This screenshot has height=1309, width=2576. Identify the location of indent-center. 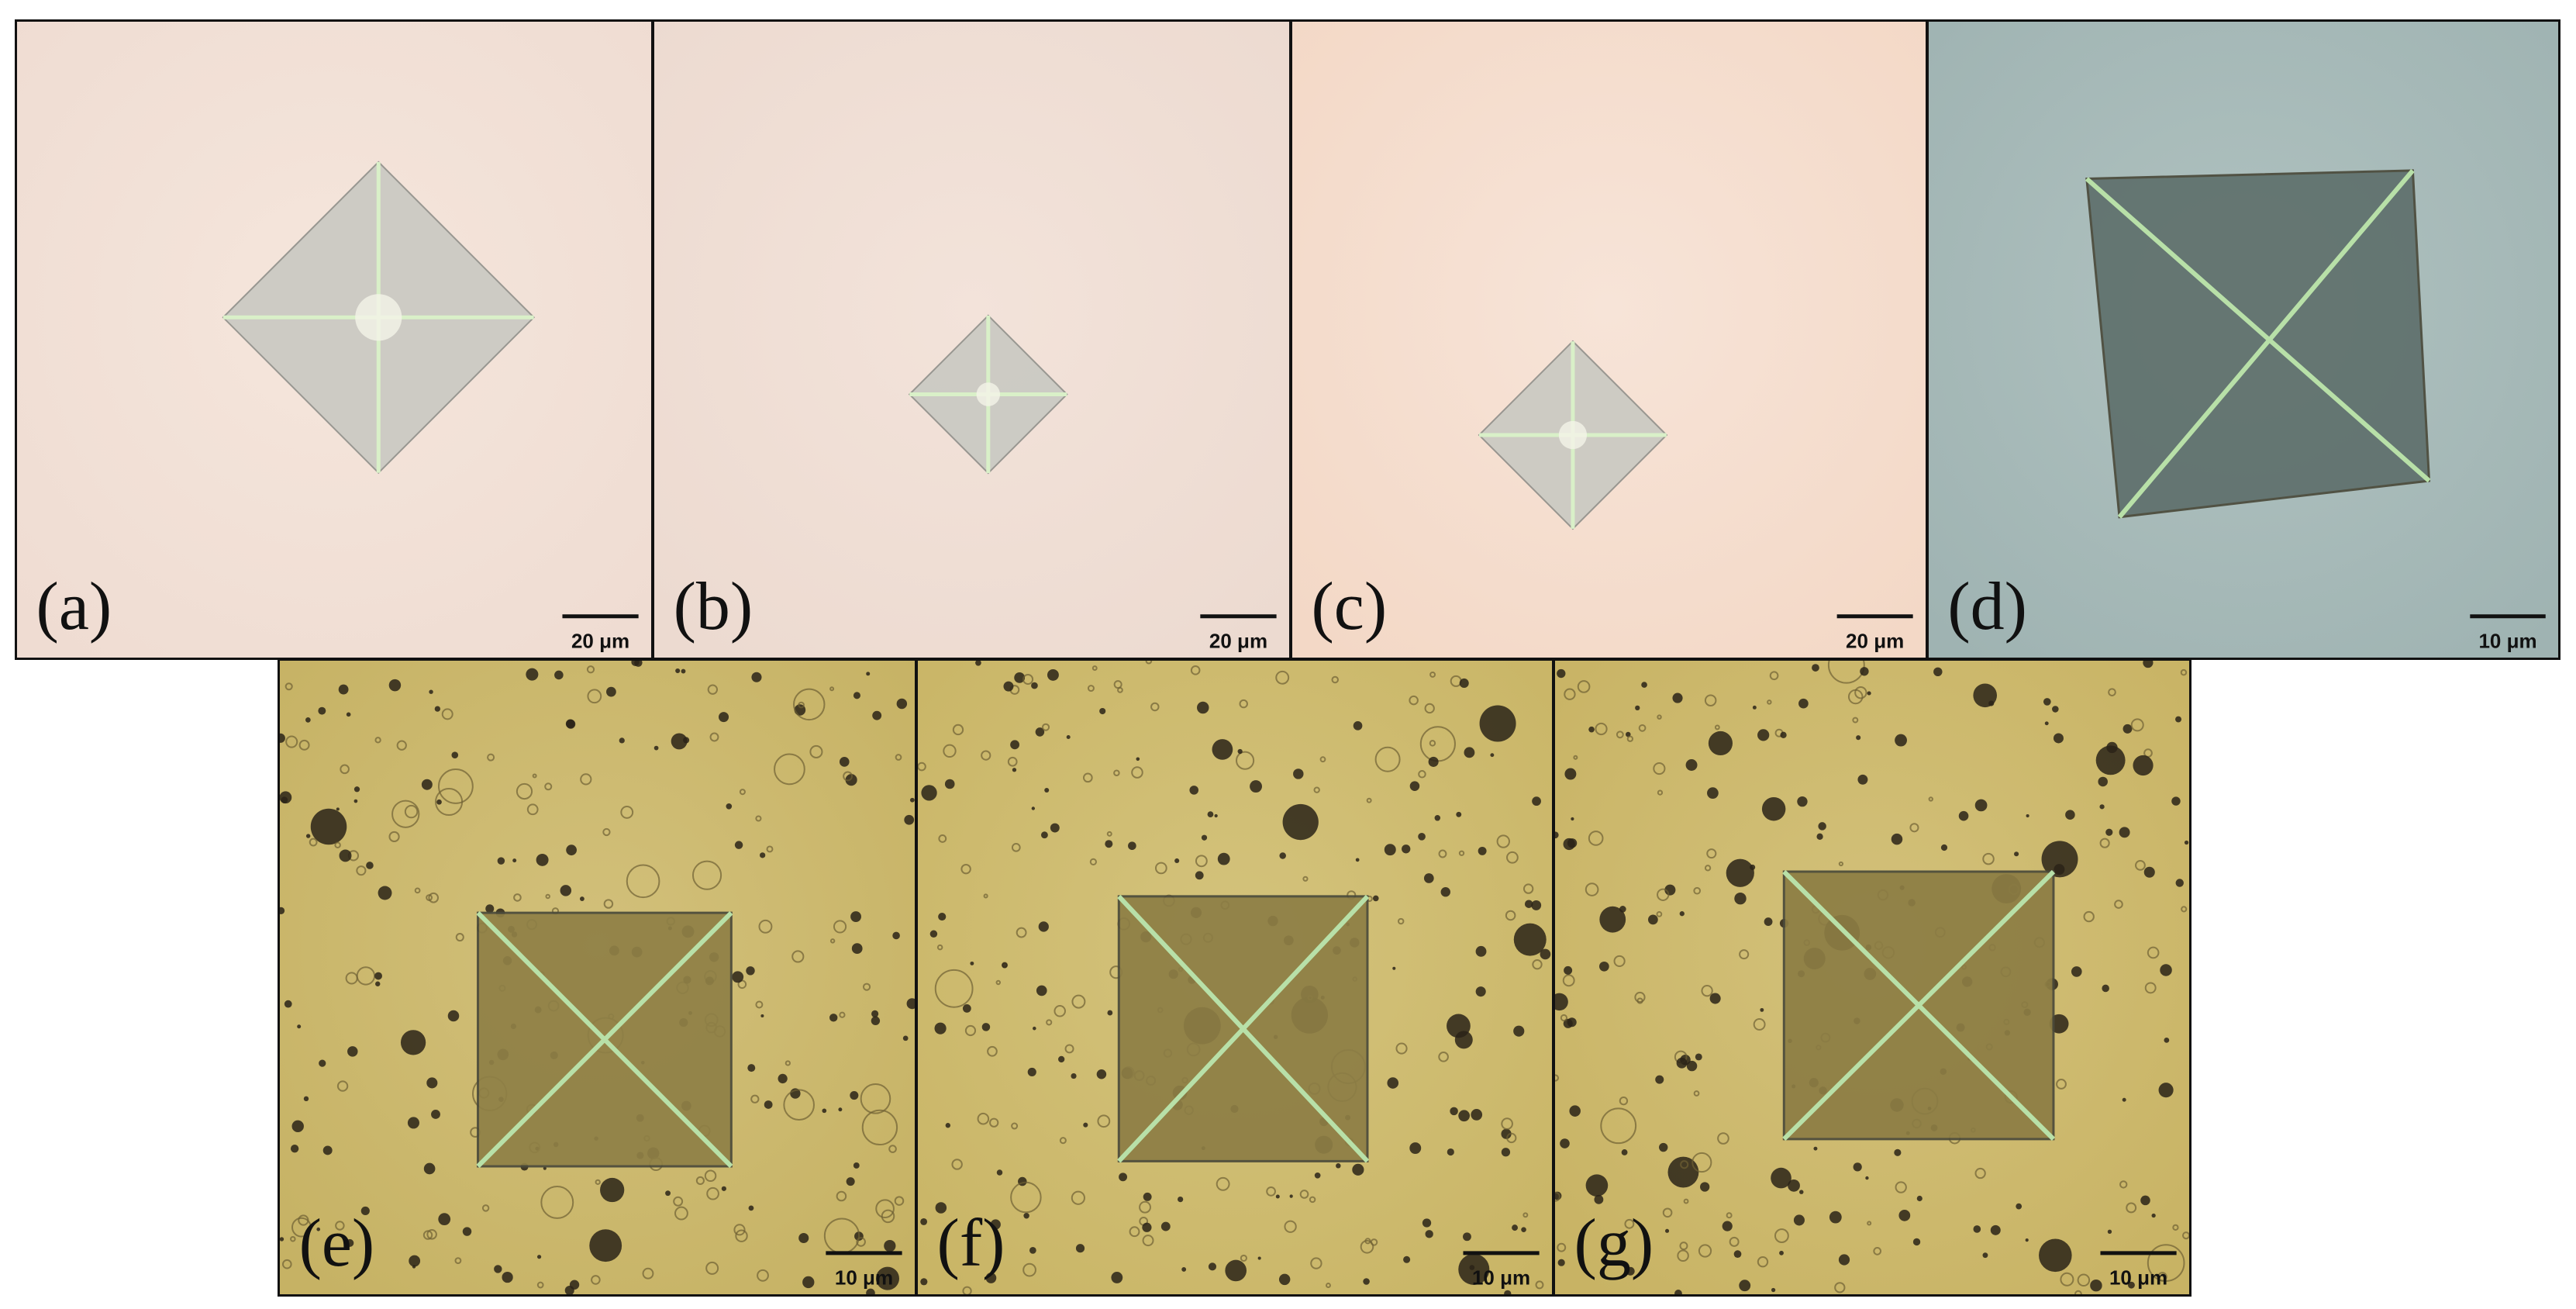
(378, 317).